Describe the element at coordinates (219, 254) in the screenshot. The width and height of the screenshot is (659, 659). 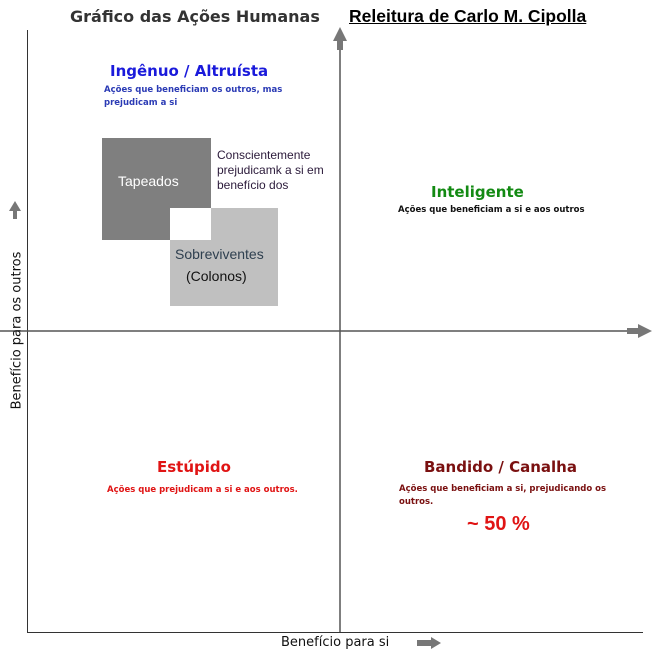
I see `sobreviventes-label: Sobreviventes` at that location.